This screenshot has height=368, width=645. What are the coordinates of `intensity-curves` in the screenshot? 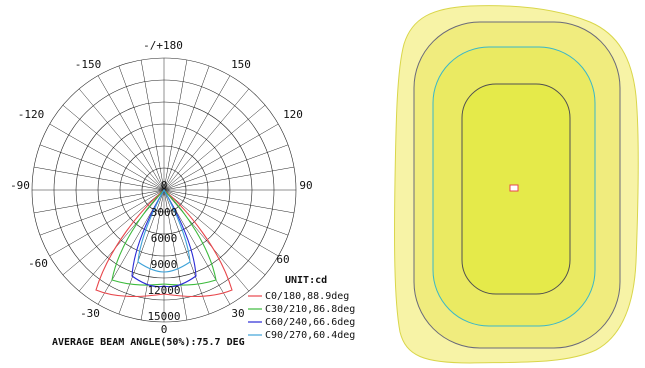 It's located at (164, 242).